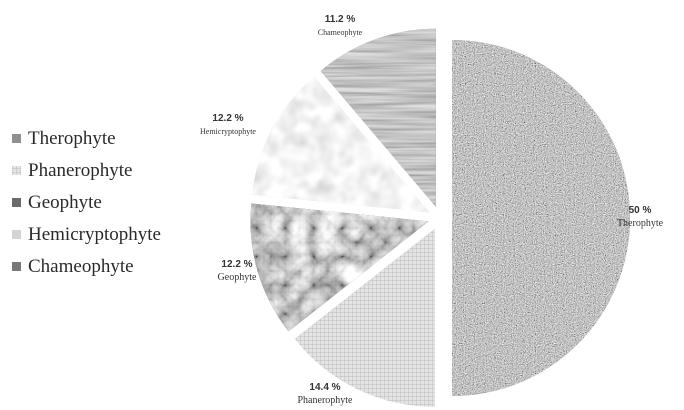 The width and height of the screenshot is (684, 410). I want to click on slice-category-label: Therophyte, so click(640, 223).